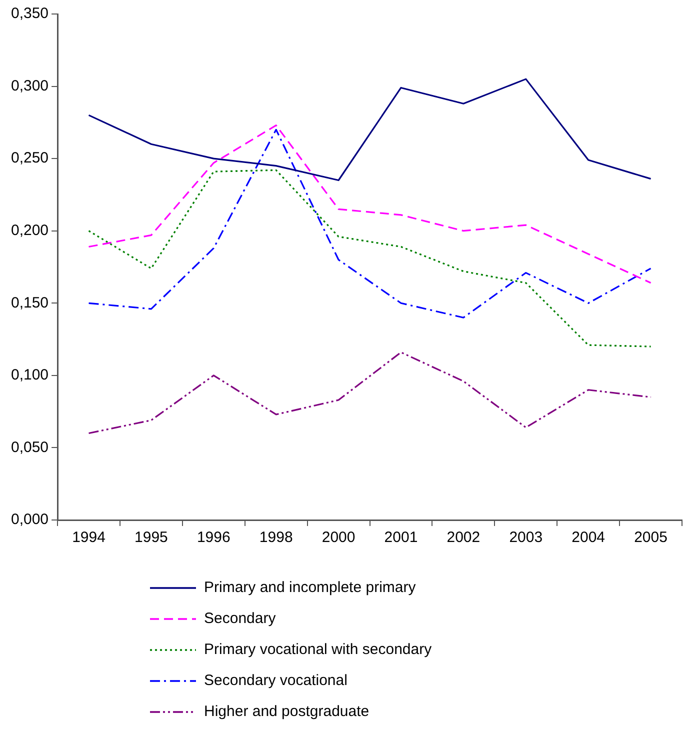  What do you see at coordinates (29, 447) in the screenshot?
I see `y-tick-label: 0,050` at bounding box center [29, 447].